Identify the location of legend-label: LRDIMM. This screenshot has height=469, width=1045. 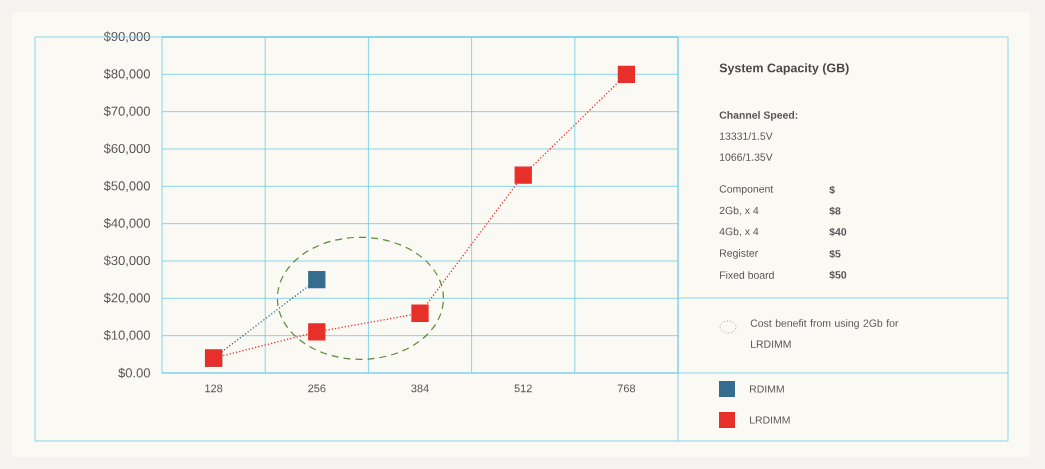
(770, 420).